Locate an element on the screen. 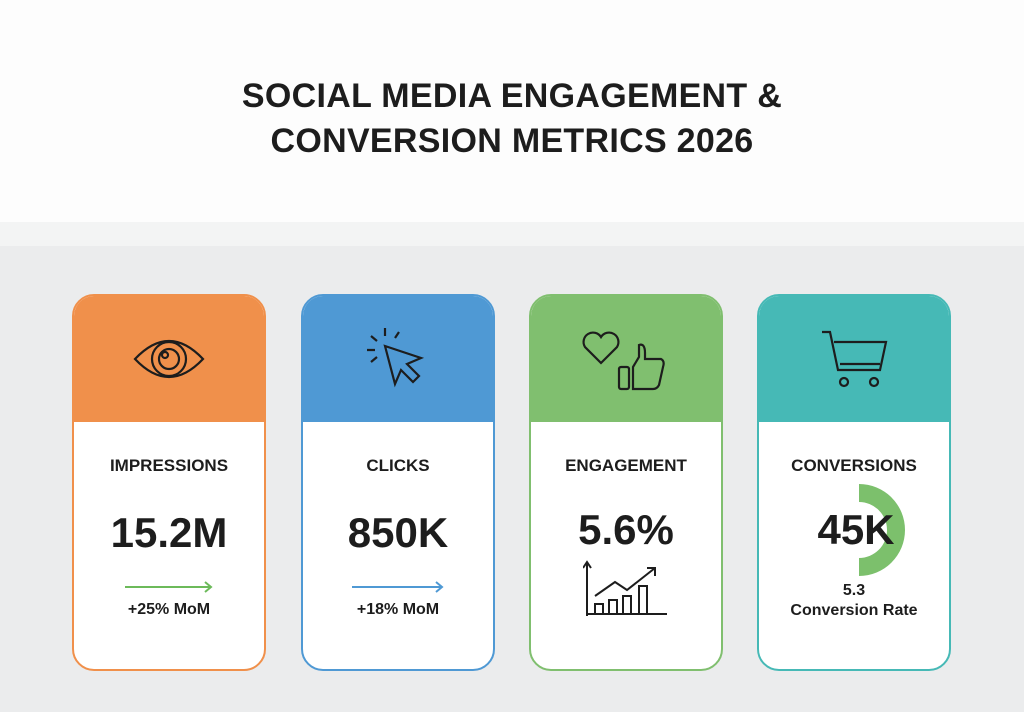 This screenshot has width=1024, height=712. metric-label: CLICKS is located at coordinates (398, 465).